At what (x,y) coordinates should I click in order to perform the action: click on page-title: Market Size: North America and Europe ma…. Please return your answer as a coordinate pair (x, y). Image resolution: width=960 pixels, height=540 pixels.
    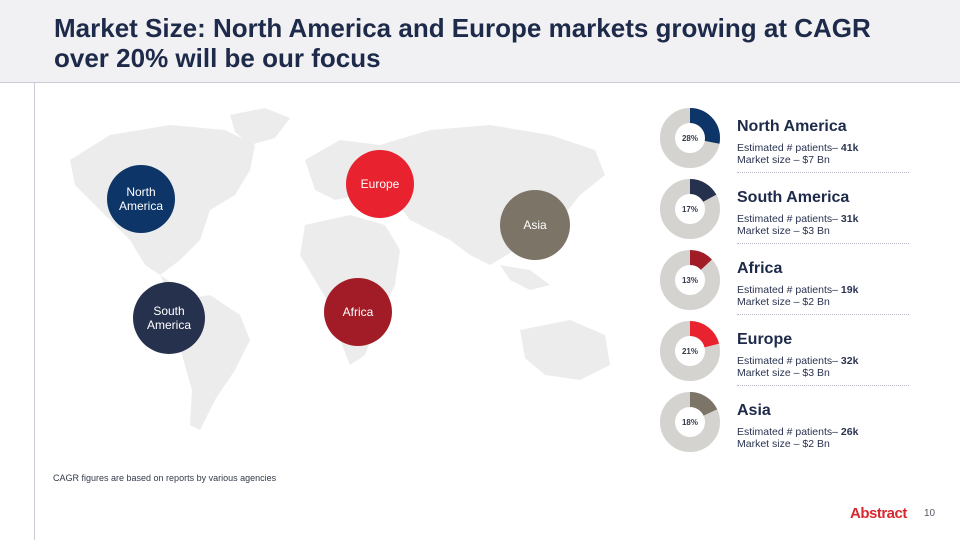
    Looking at the image, I should click on (462, 43).